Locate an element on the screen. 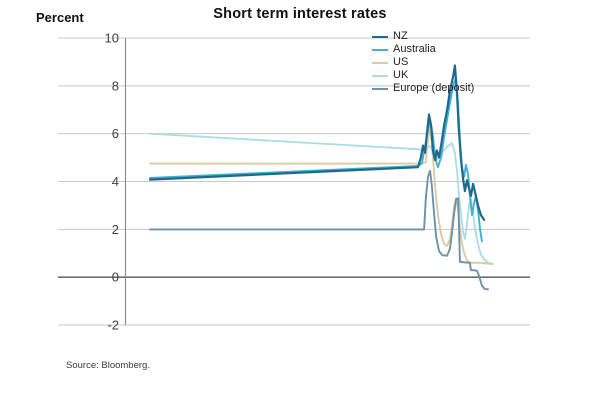 The height and width of the screenshot is (400, 600). legend-label-nz: NZ is located at coordinates (400, 36).